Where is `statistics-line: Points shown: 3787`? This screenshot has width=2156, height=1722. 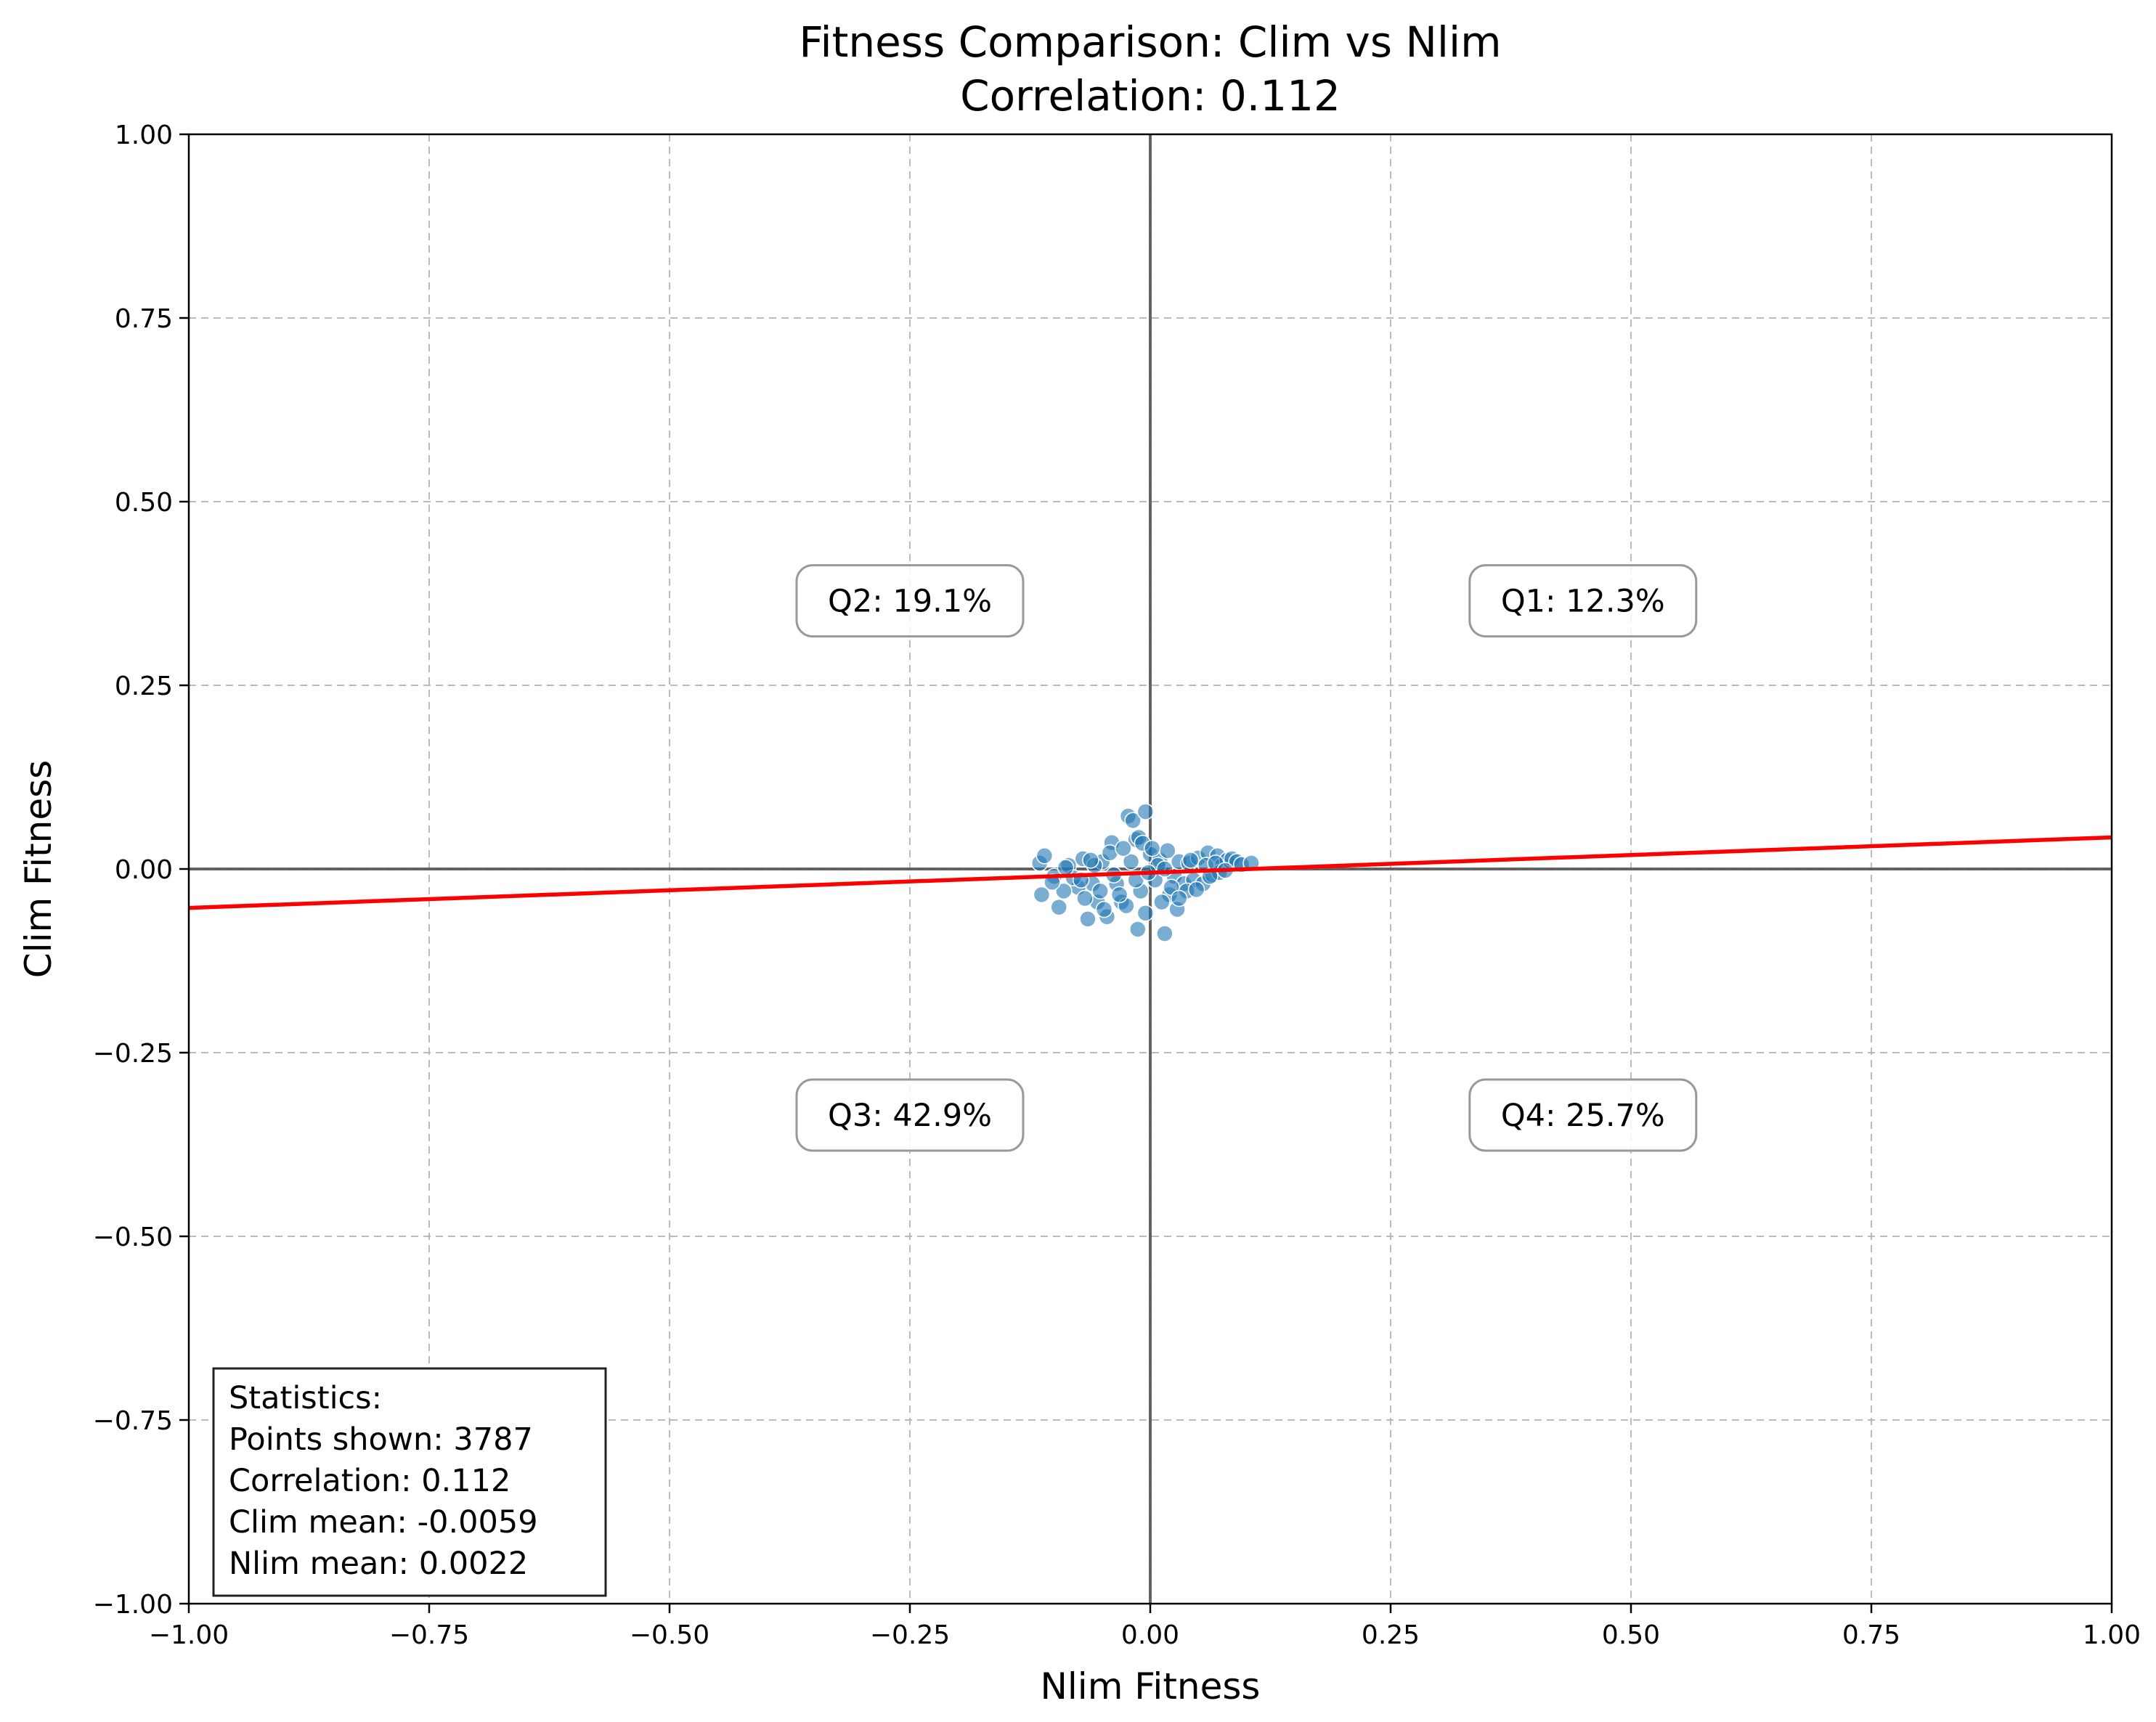 statistics-line: Points shown: 3787 is located at coordinates (381, 1439).